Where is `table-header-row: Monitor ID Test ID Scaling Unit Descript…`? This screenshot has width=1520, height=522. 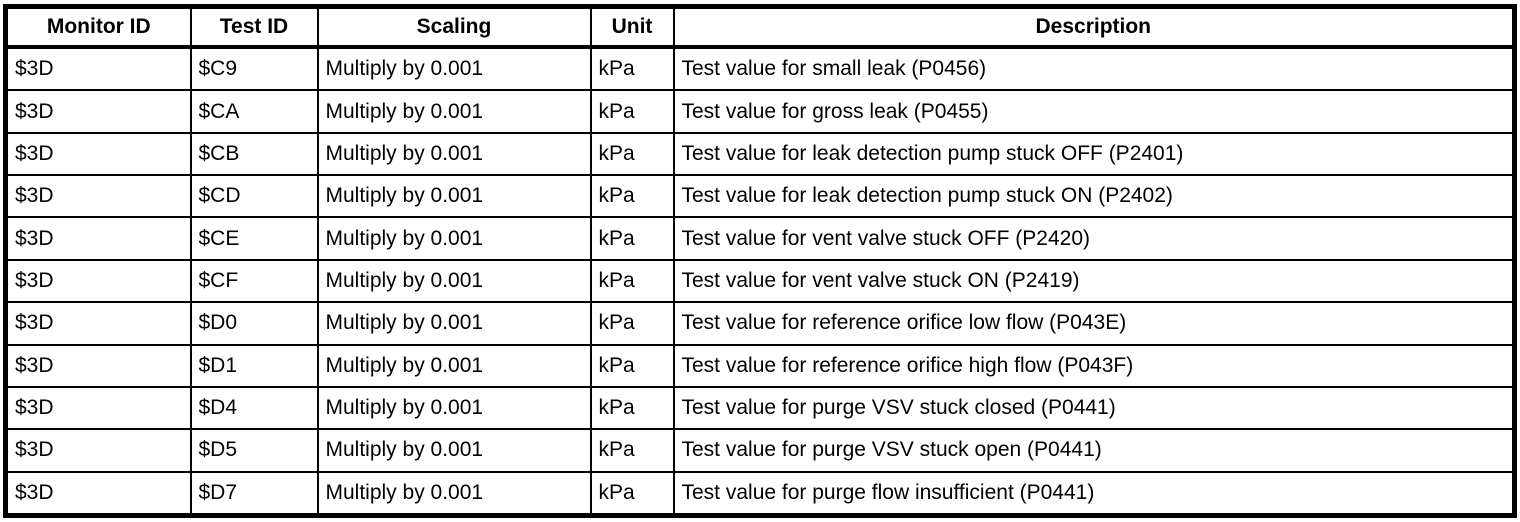
table-header-row: Monitor ID Test ID Scaling Unit Descript… is located at coordinates (760, 27).